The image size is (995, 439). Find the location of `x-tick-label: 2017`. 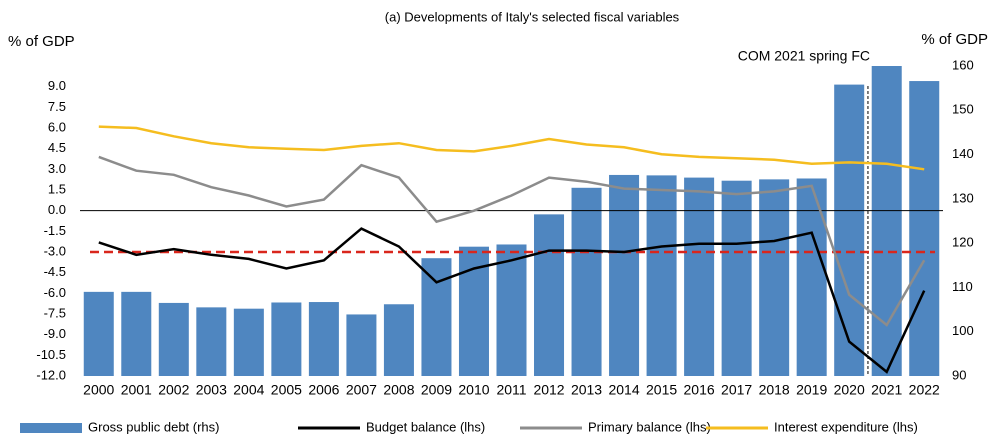

x-tick-label: 2017 is located at coordinates (736, 390).